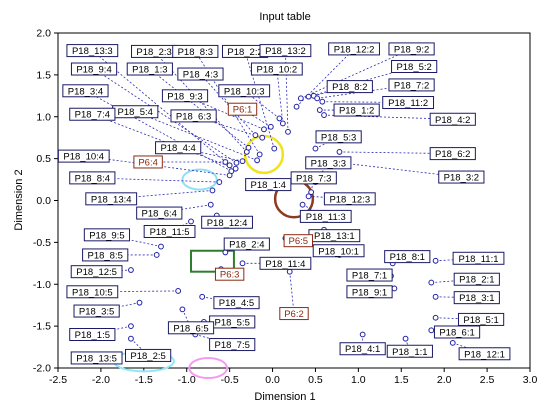 This screenshot has height=413, width=550. I want to click on point-label: P18_9:4, so click(93, 70).